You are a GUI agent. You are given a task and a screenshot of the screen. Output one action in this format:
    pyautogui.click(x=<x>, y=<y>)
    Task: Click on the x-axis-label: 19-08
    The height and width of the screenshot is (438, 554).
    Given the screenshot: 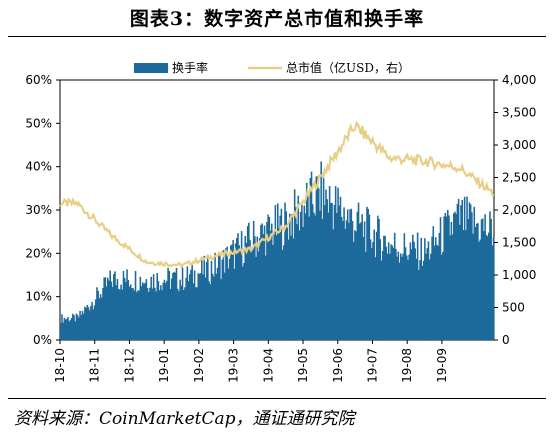 What is the action you would take?
    pyautogui.click(x=407, y=365)
    